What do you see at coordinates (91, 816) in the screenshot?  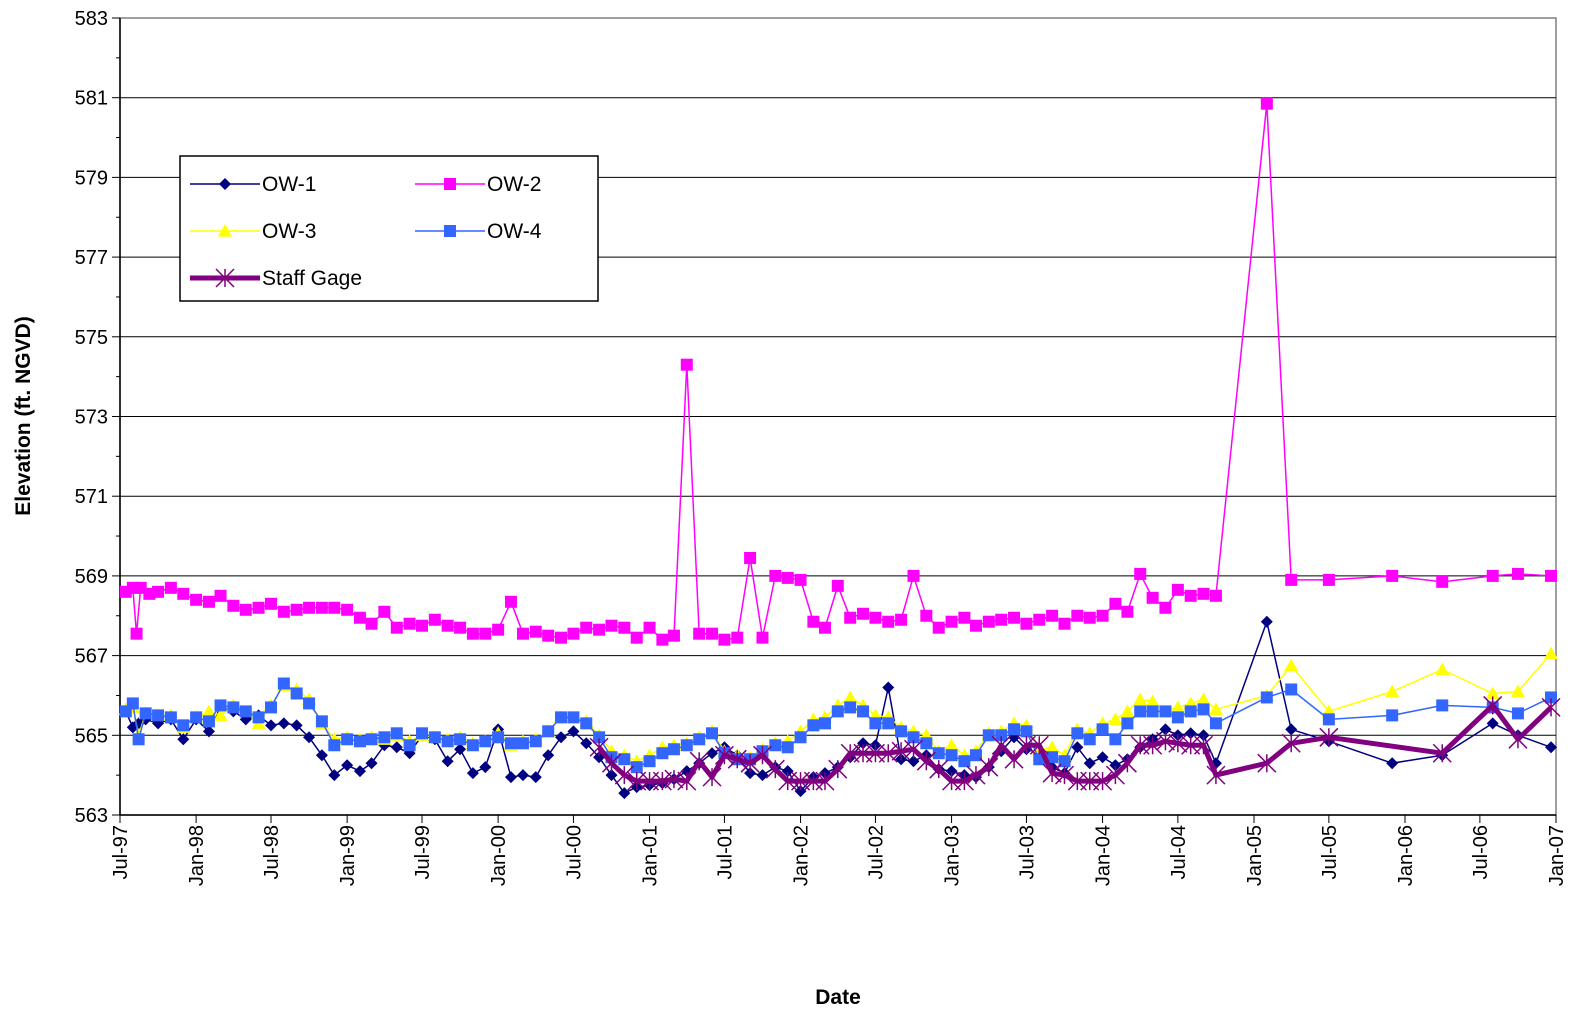 I see `y-tick-label: 563` at bounding box center [91, 816].